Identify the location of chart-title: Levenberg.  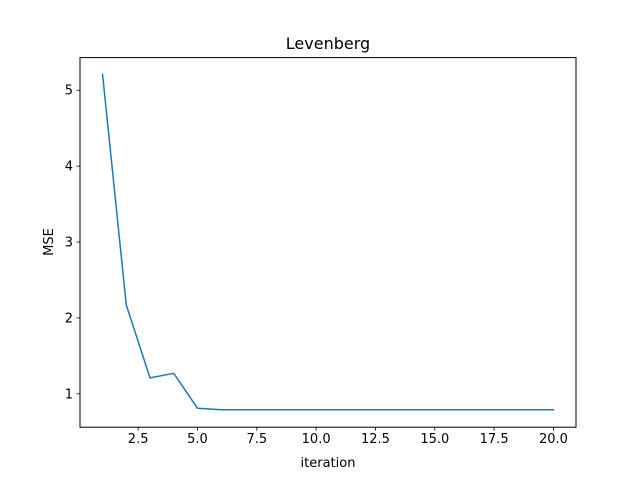
(328, 43).